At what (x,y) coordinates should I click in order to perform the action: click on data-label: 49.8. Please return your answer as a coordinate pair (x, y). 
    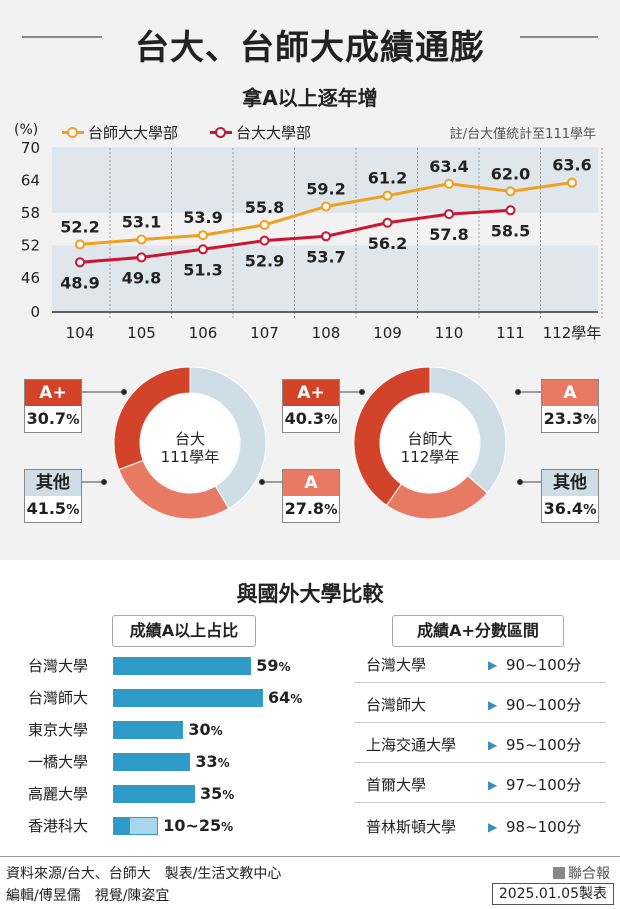
    Looking at the image, I should click on (141, 277).